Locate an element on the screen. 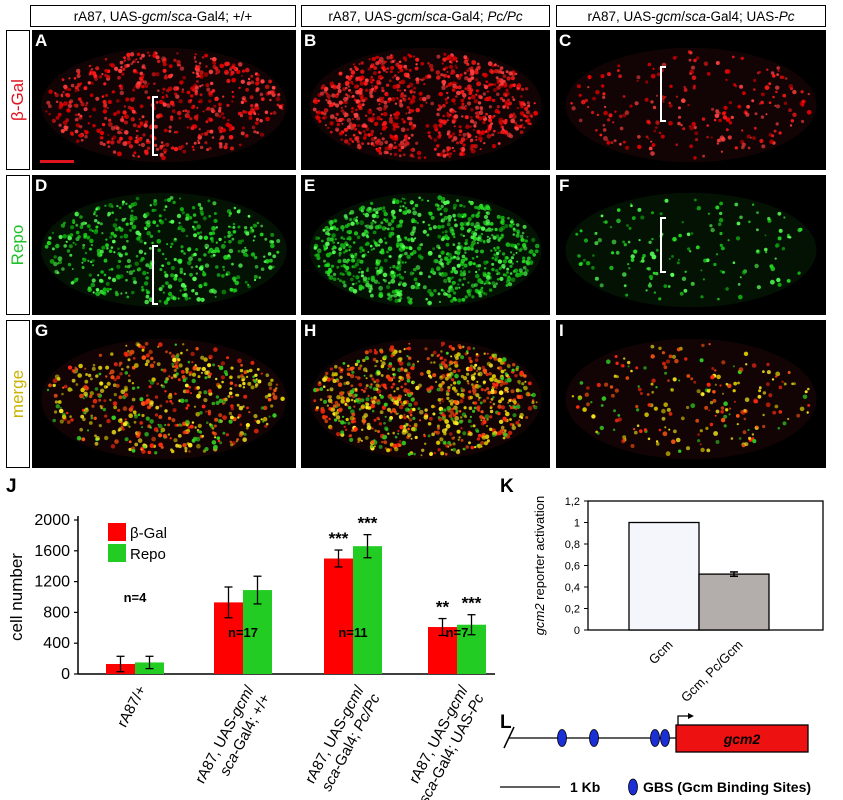  gene-label: gcm2 is located at coordinates (742, 739).